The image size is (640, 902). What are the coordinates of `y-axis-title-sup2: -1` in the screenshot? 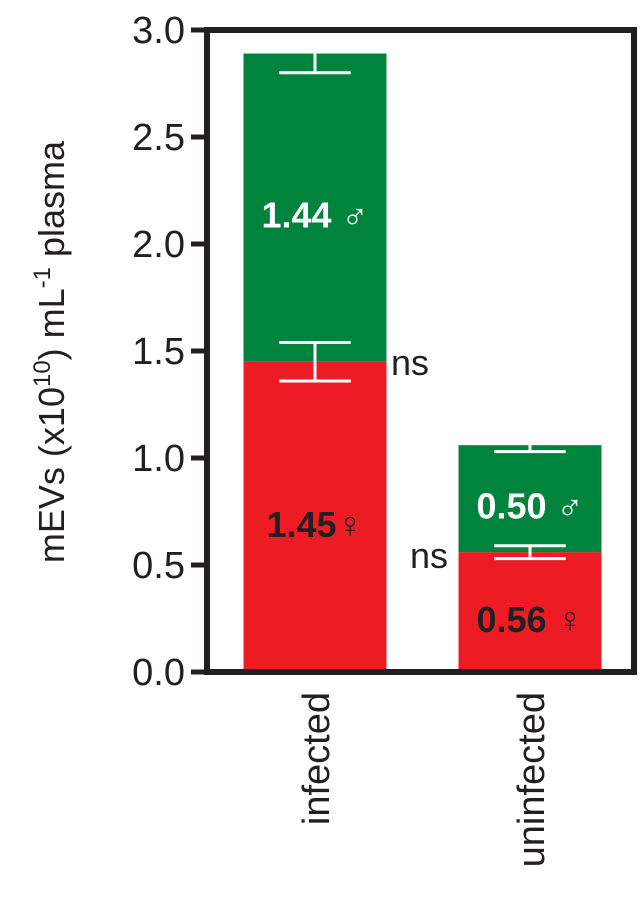 It's located at (42, 277).